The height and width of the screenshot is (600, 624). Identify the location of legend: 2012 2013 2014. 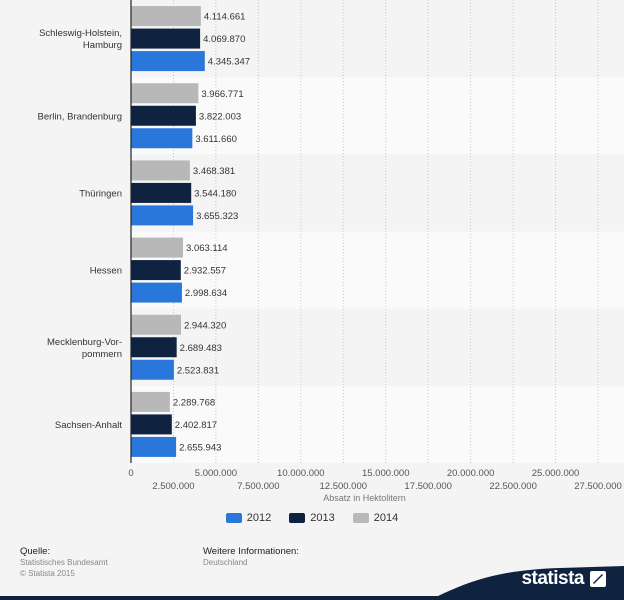
(312, 518).